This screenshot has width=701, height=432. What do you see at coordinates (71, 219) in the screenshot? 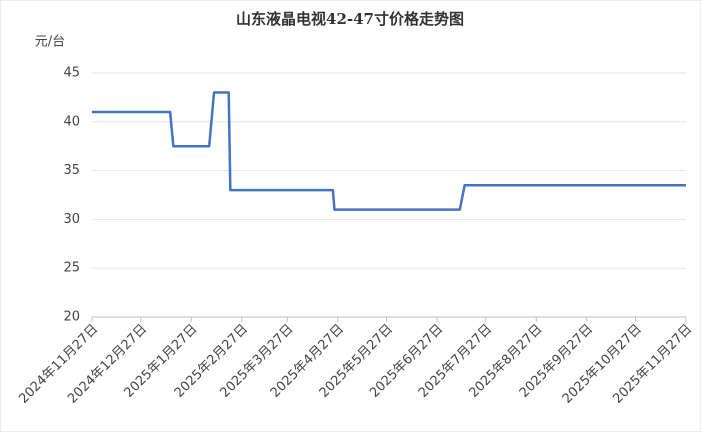
I see `y-tick-label: 30` at bounding box center [71, 219].